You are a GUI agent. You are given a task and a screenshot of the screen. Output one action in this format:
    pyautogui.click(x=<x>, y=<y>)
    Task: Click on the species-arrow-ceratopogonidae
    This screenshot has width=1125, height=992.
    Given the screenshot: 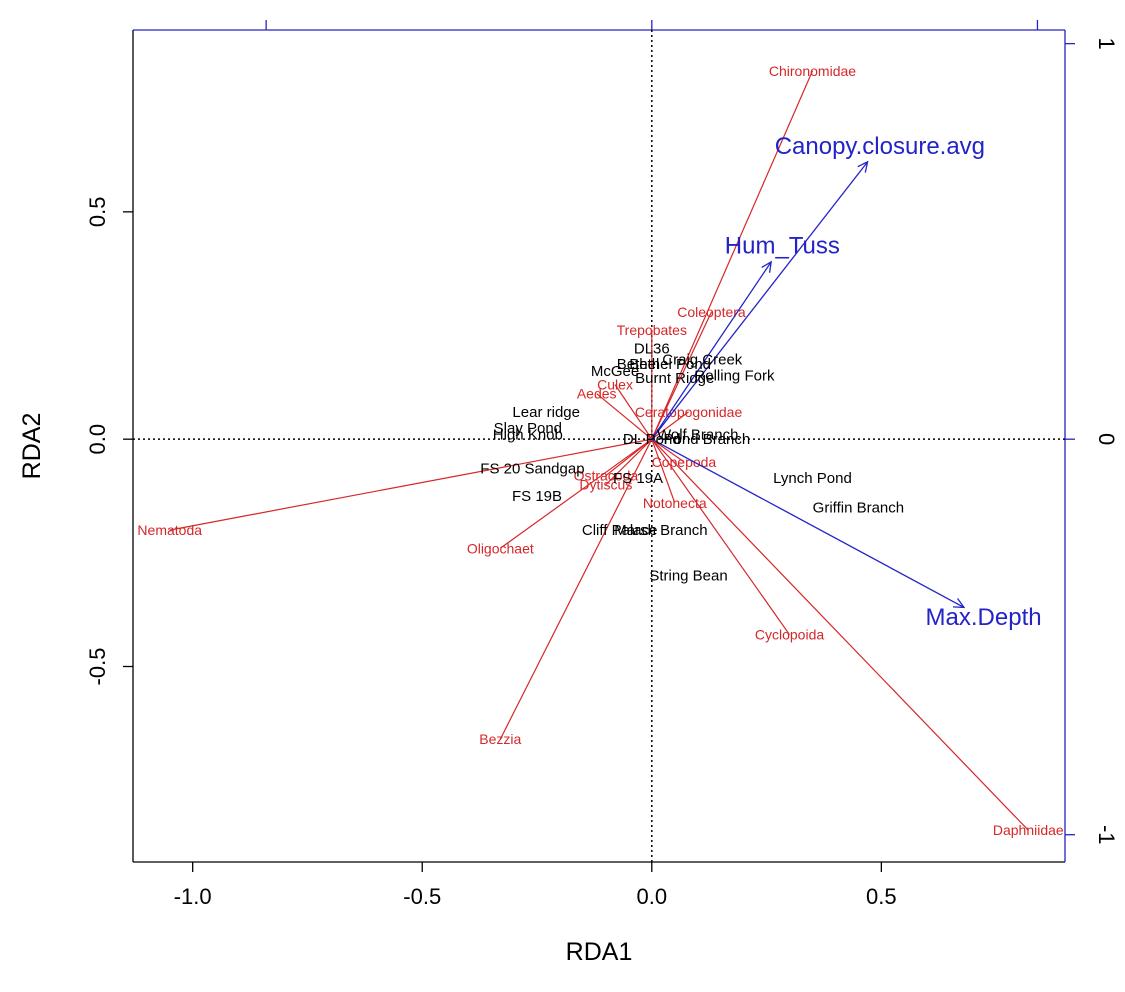 What is the action you would take?
    pyautogui.click(x=670, y=425)
    